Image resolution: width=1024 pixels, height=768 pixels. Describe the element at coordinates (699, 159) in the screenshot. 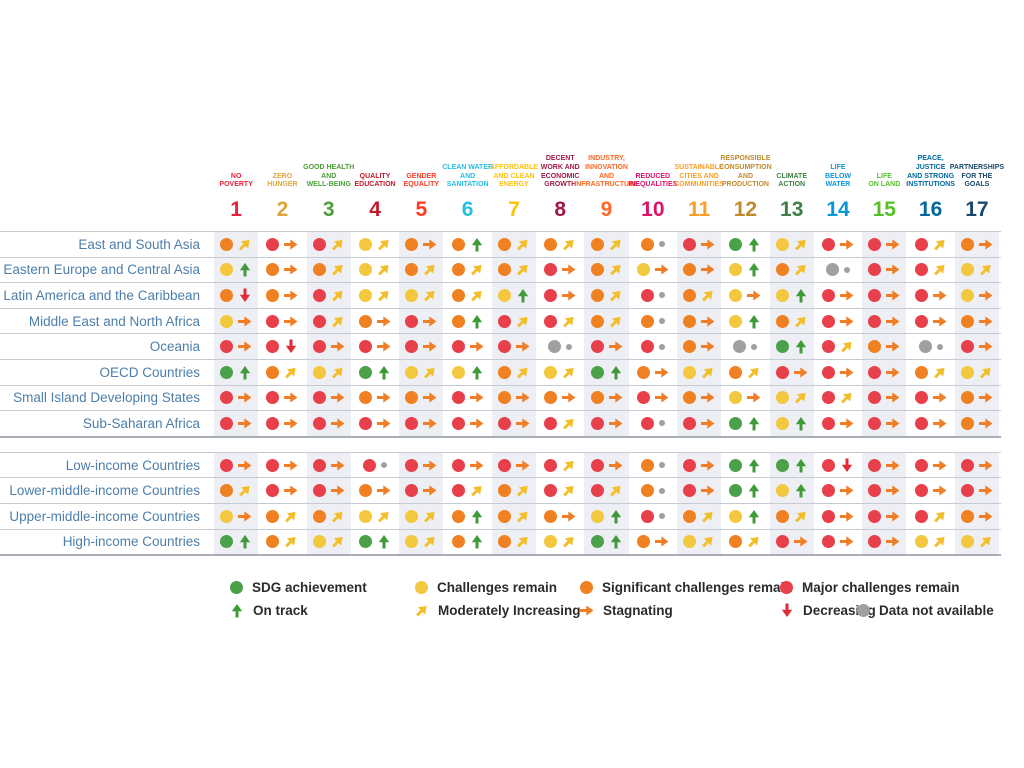

I see `sdg-column-label: SUSTAINABLE CITIES AND COMMUNITIES` at that location.